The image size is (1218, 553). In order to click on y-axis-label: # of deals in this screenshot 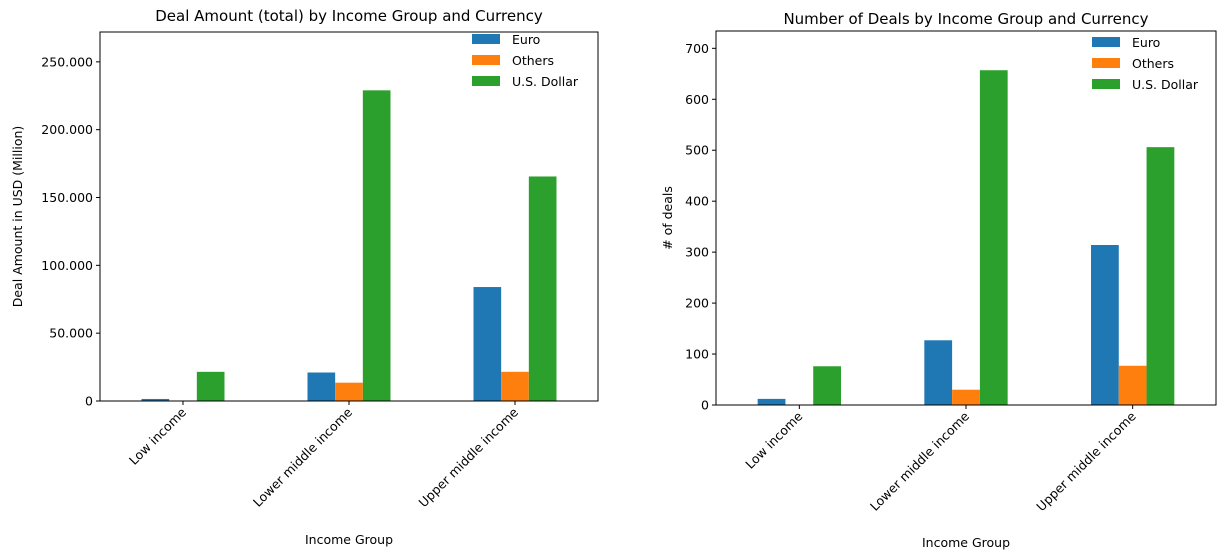, I will do `click(667, 218)`.